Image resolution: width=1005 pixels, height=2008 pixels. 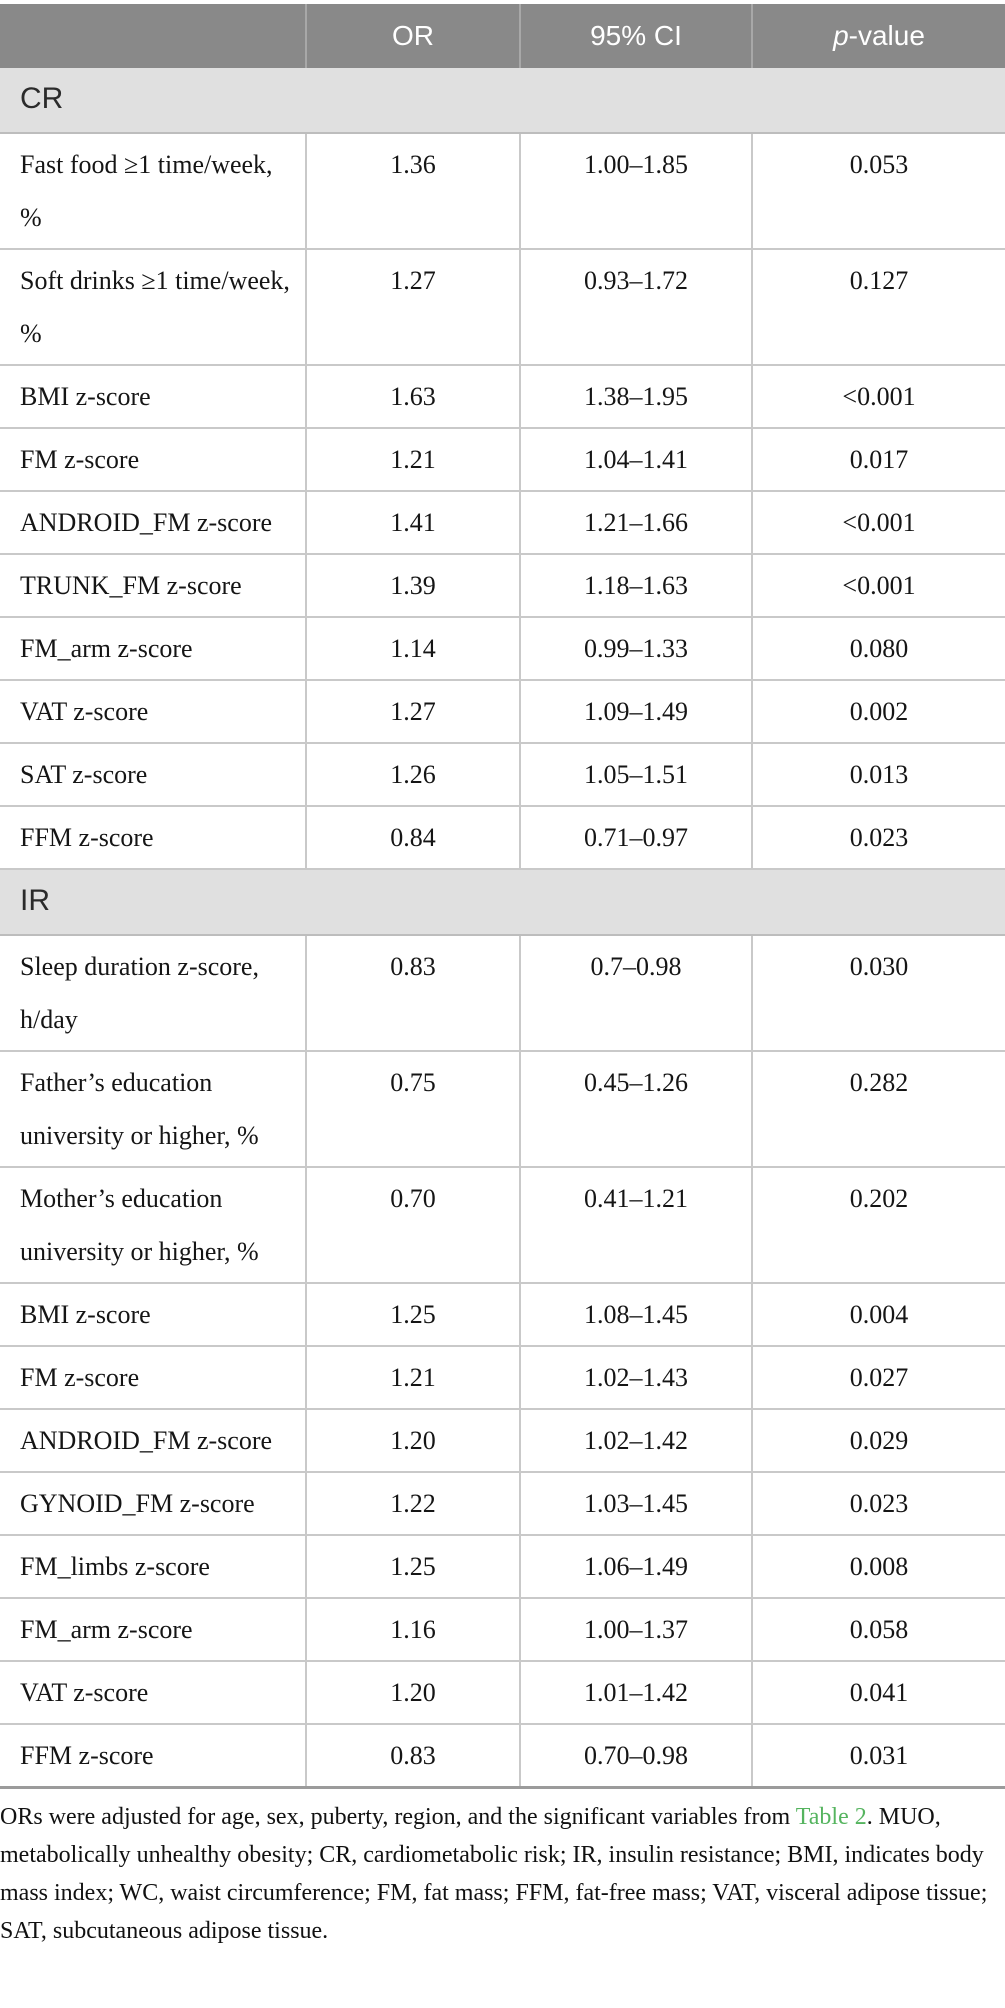 What do you see at coordinates (153, 1567) in the screenshot?
I see `variable-cell: FM_limbs z-score` at bounding box center [153, 1567].